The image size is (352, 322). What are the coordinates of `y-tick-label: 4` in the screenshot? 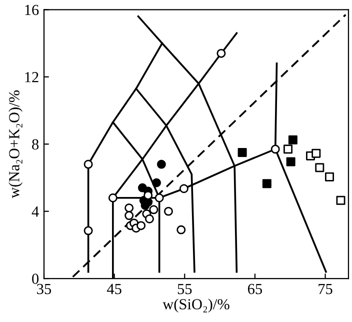 It's located at (35, 211).